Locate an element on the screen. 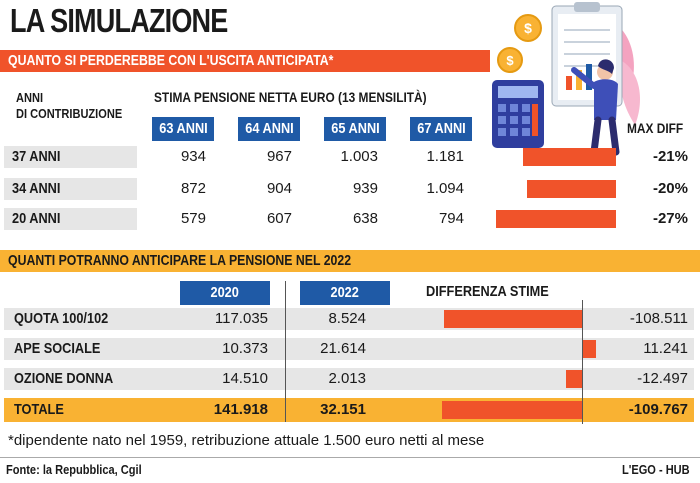 Image resolution: width=700 pixels, height=483 pixels. table1-cell: 904 is located at coordinates (279, 188).